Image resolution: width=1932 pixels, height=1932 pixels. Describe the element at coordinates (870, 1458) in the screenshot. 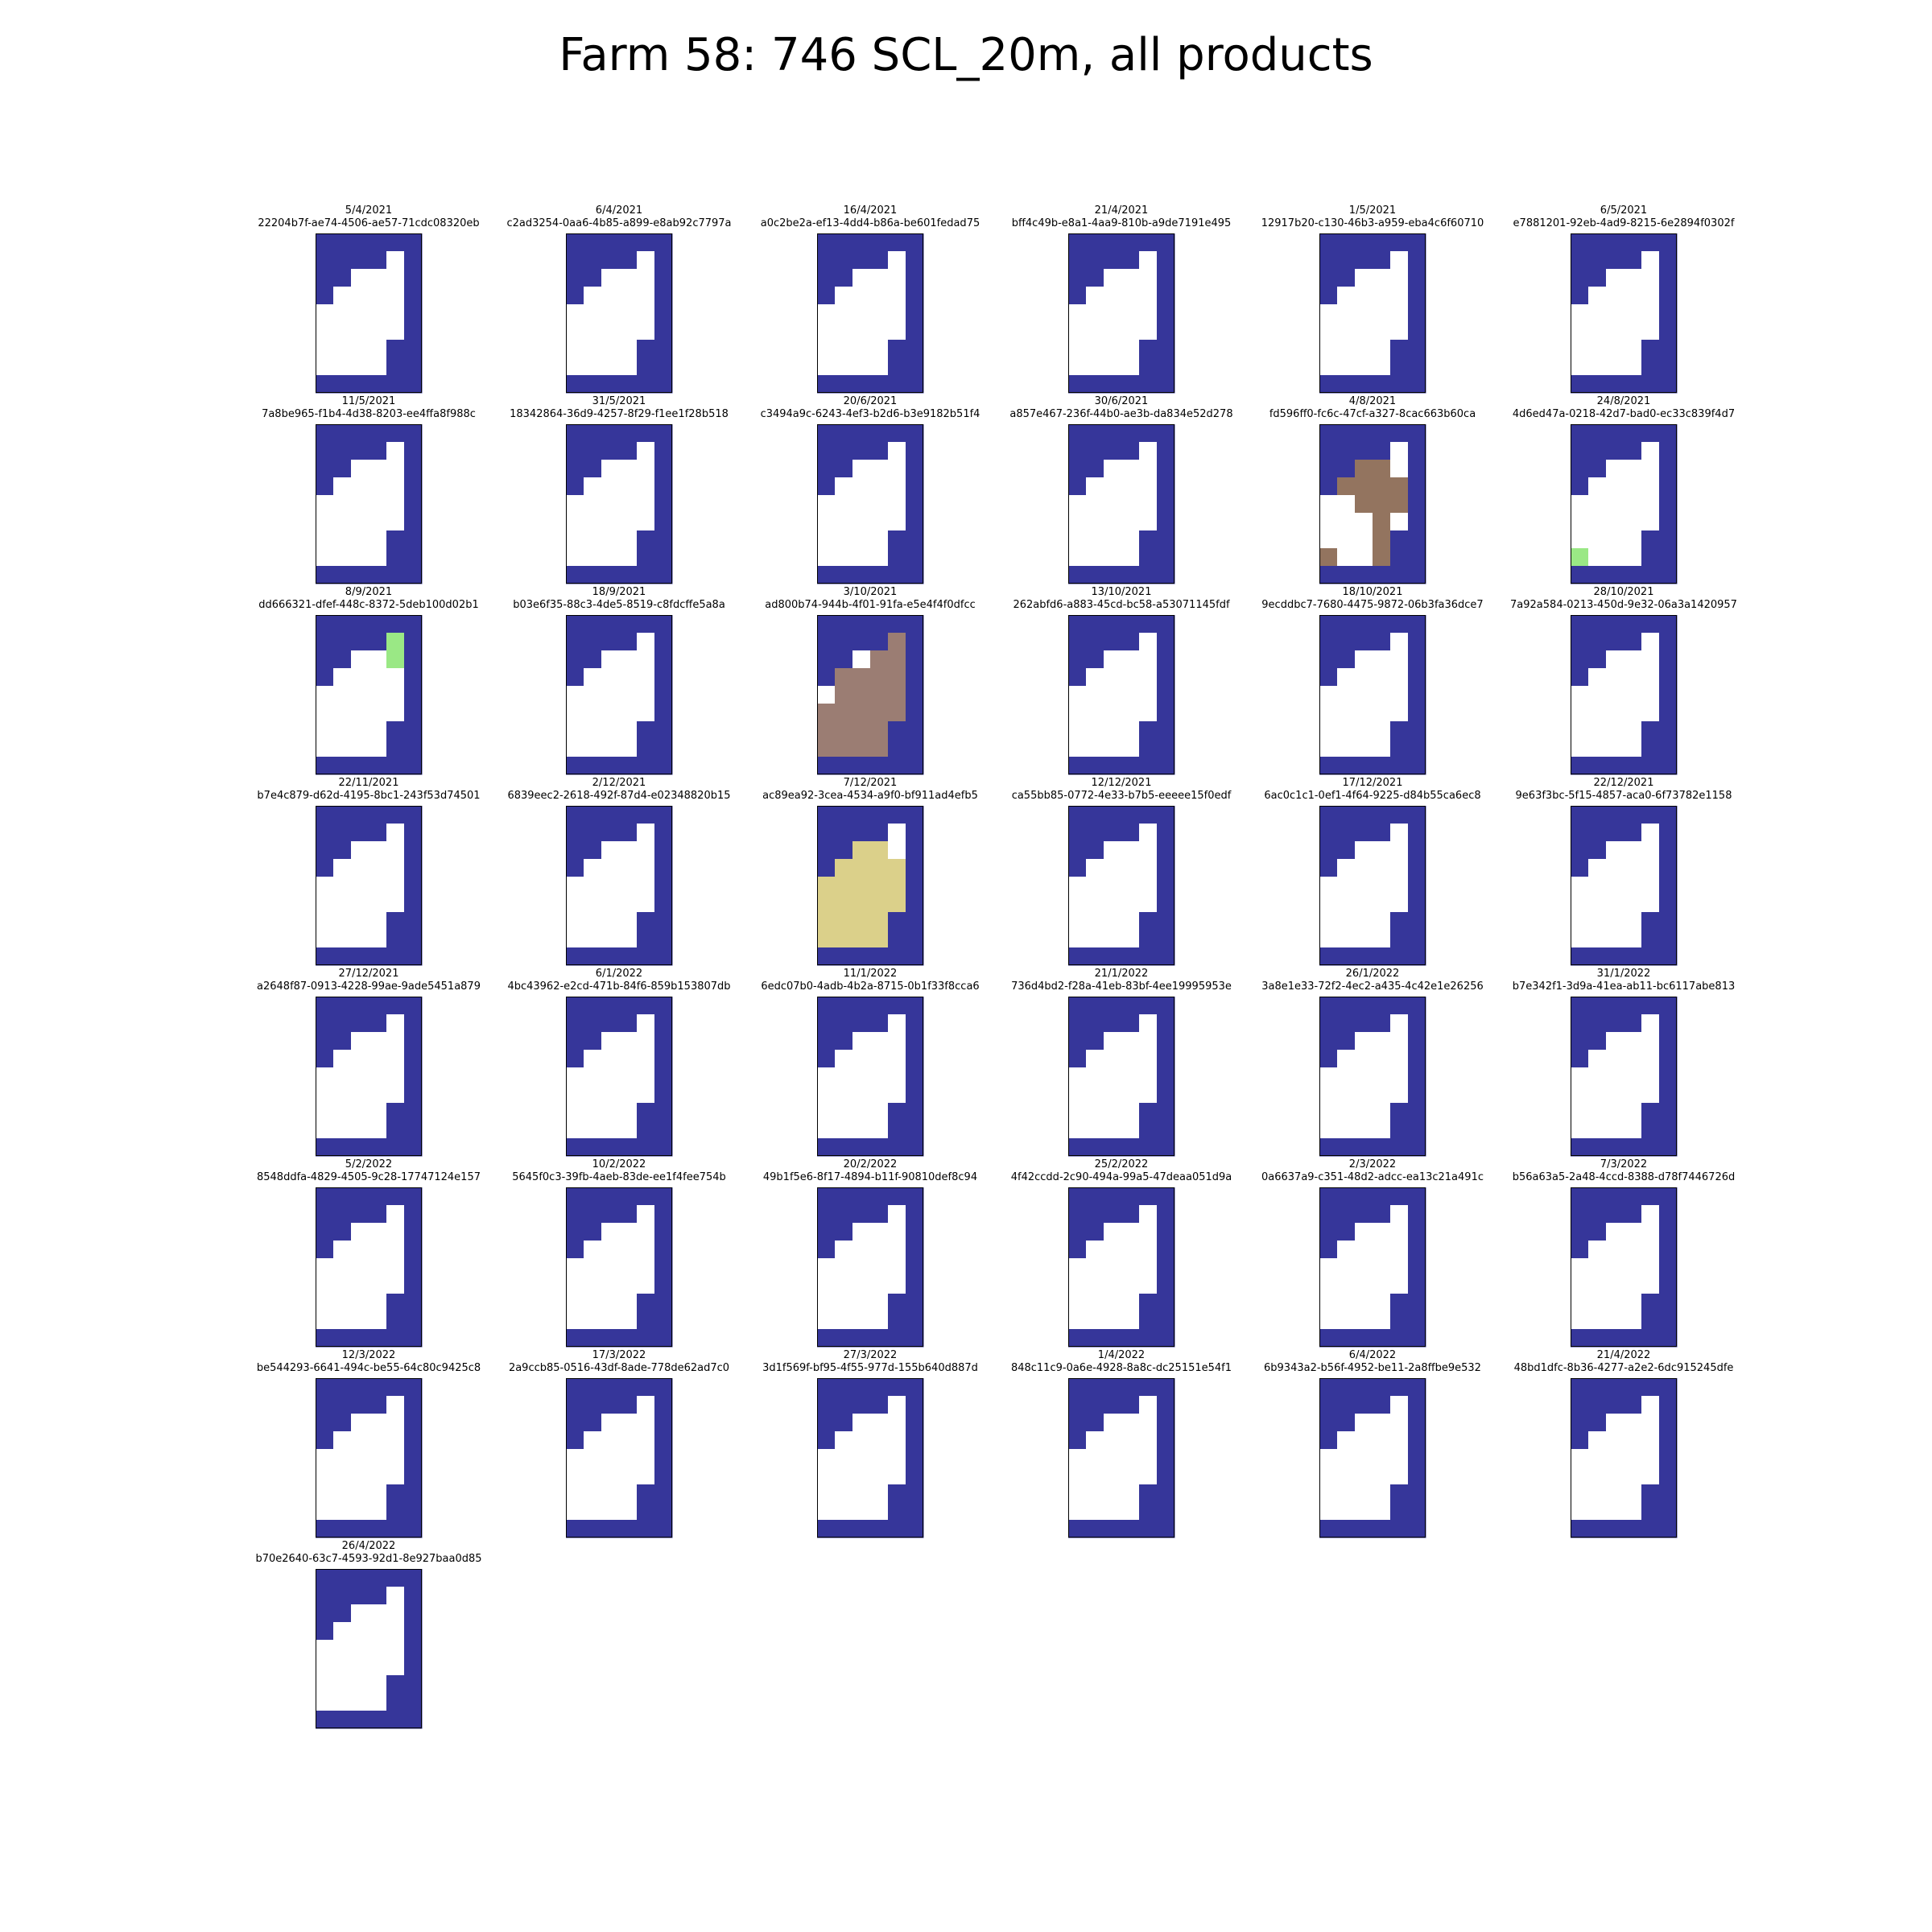

I see `panel-frame` at that location.